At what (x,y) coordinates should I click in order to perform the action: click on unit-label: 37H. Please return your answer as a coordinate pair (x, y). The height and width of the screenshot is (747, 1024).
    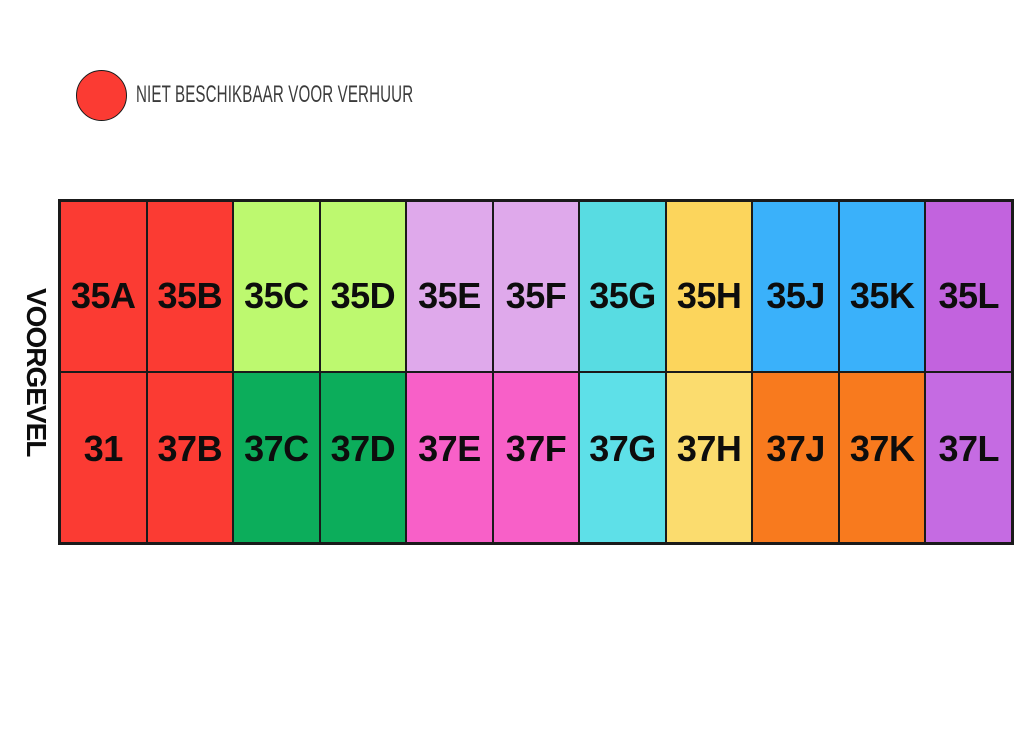
    Looking at the image, I should click on (709, 448).